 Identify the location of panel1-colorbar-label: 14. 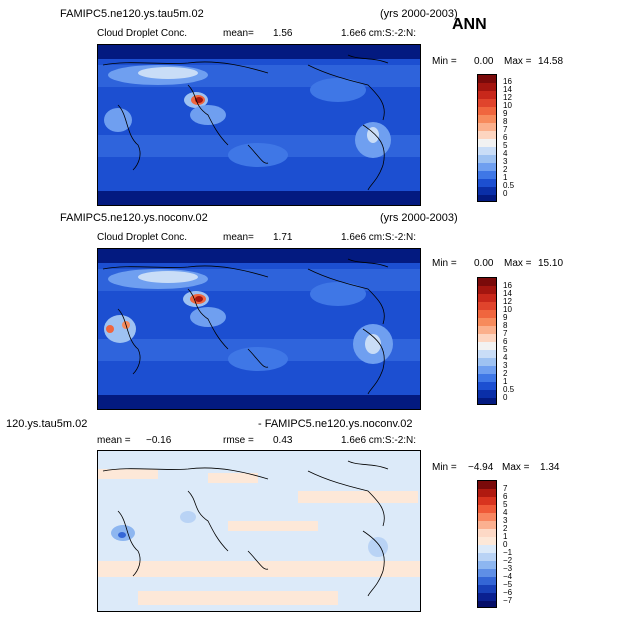
(507, 89).